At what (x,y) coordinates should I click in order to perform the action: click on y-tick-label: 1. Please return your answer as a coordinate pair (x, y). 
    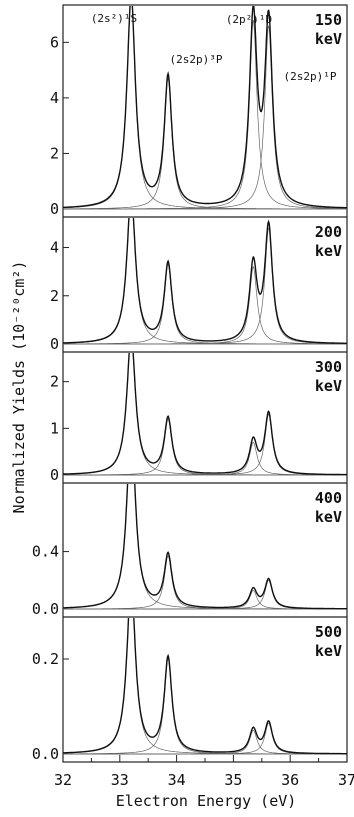
    Looking at the image, I should click on (54, 428).